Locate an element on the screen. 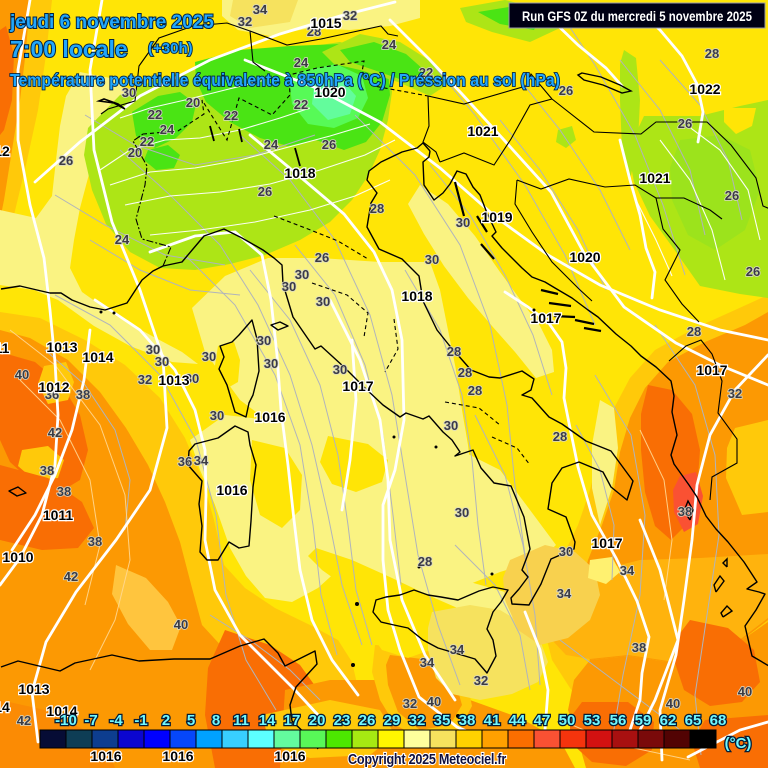 Image resolution: width=768 pixels, height=768 pixels. svg-text: 41 is located at coordinates (492, 720).